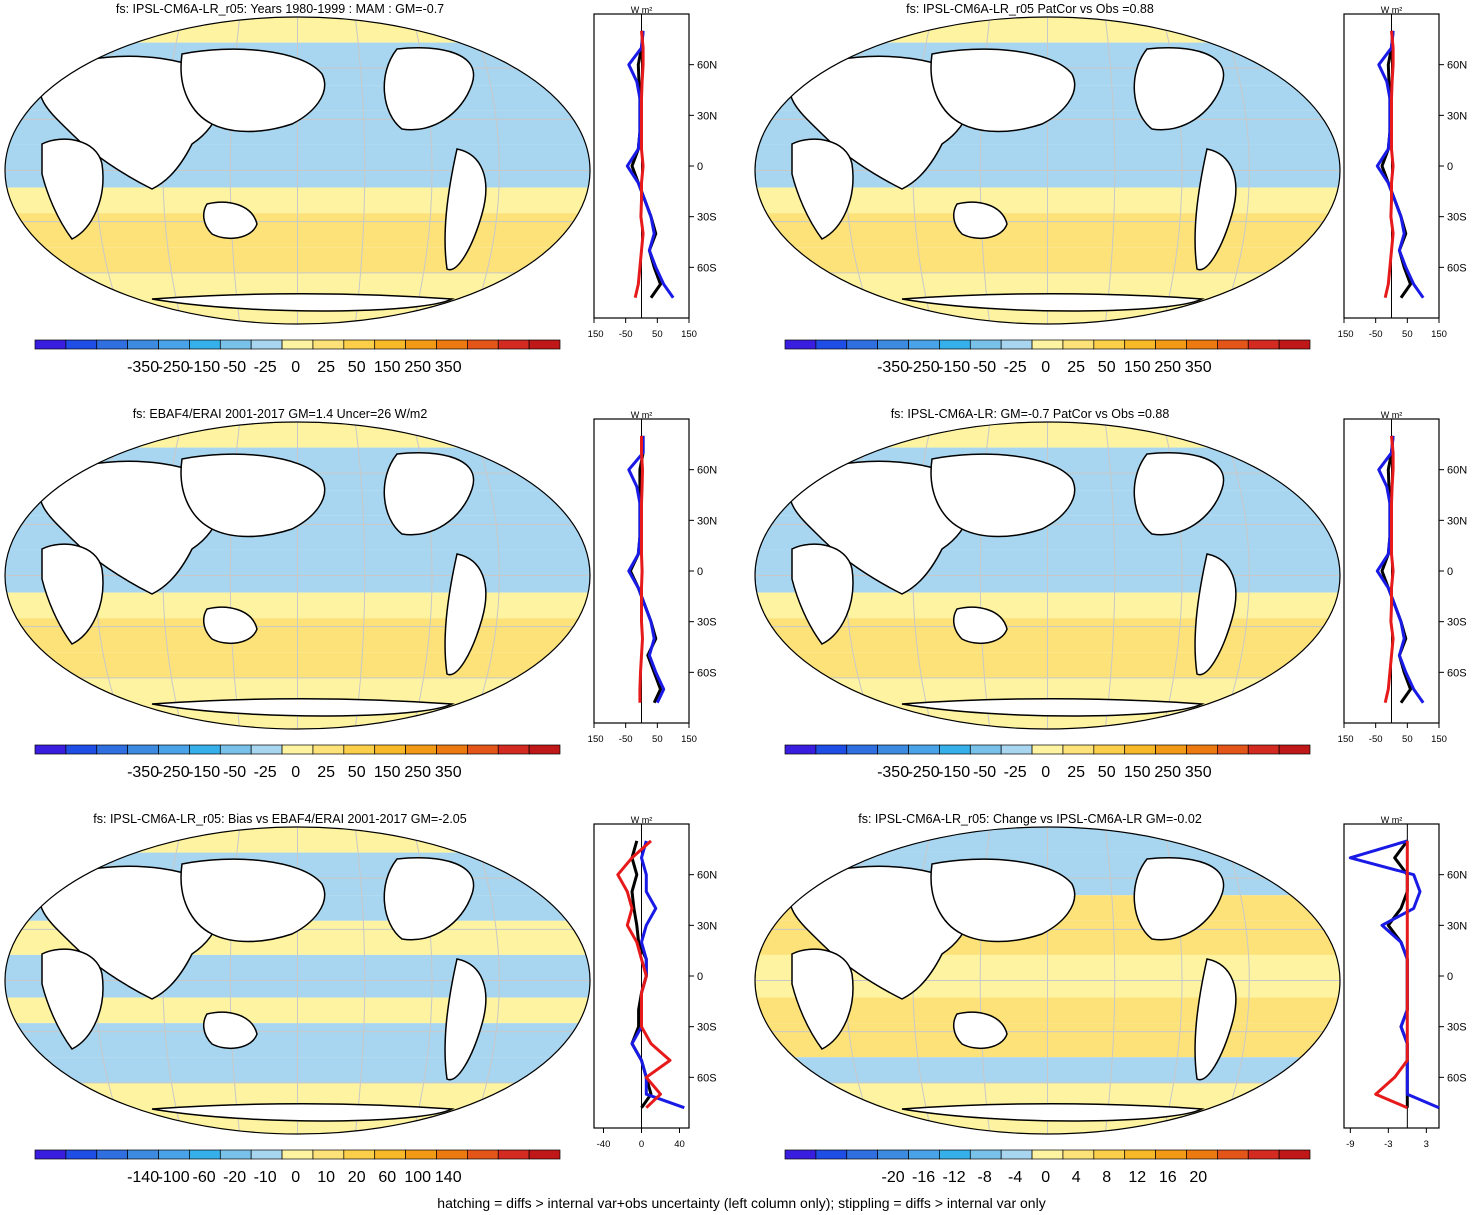  I want to click on zonal-mean-plot: W m² -40 0 40 60N 30N 0 30S 60S, so click(655, 983).